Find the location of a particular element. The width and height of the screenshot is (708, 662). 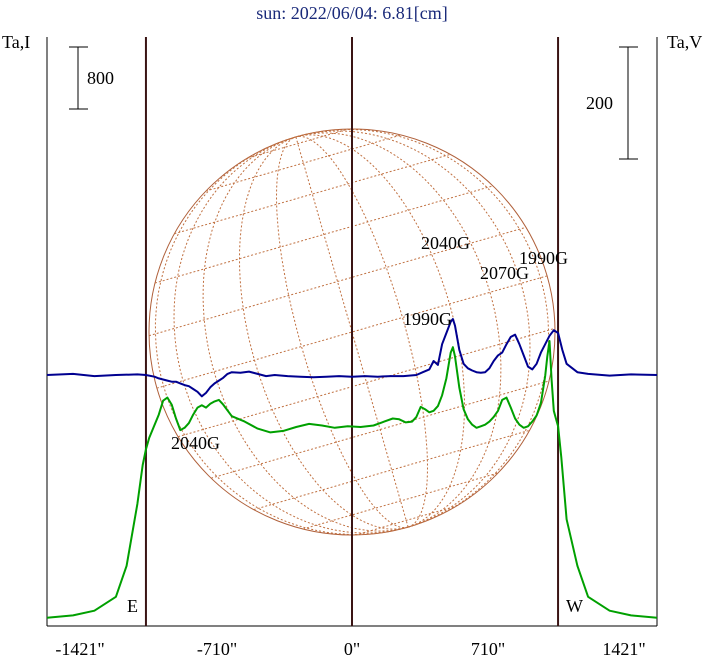

series-line-V is located at coordinates (352, 358).